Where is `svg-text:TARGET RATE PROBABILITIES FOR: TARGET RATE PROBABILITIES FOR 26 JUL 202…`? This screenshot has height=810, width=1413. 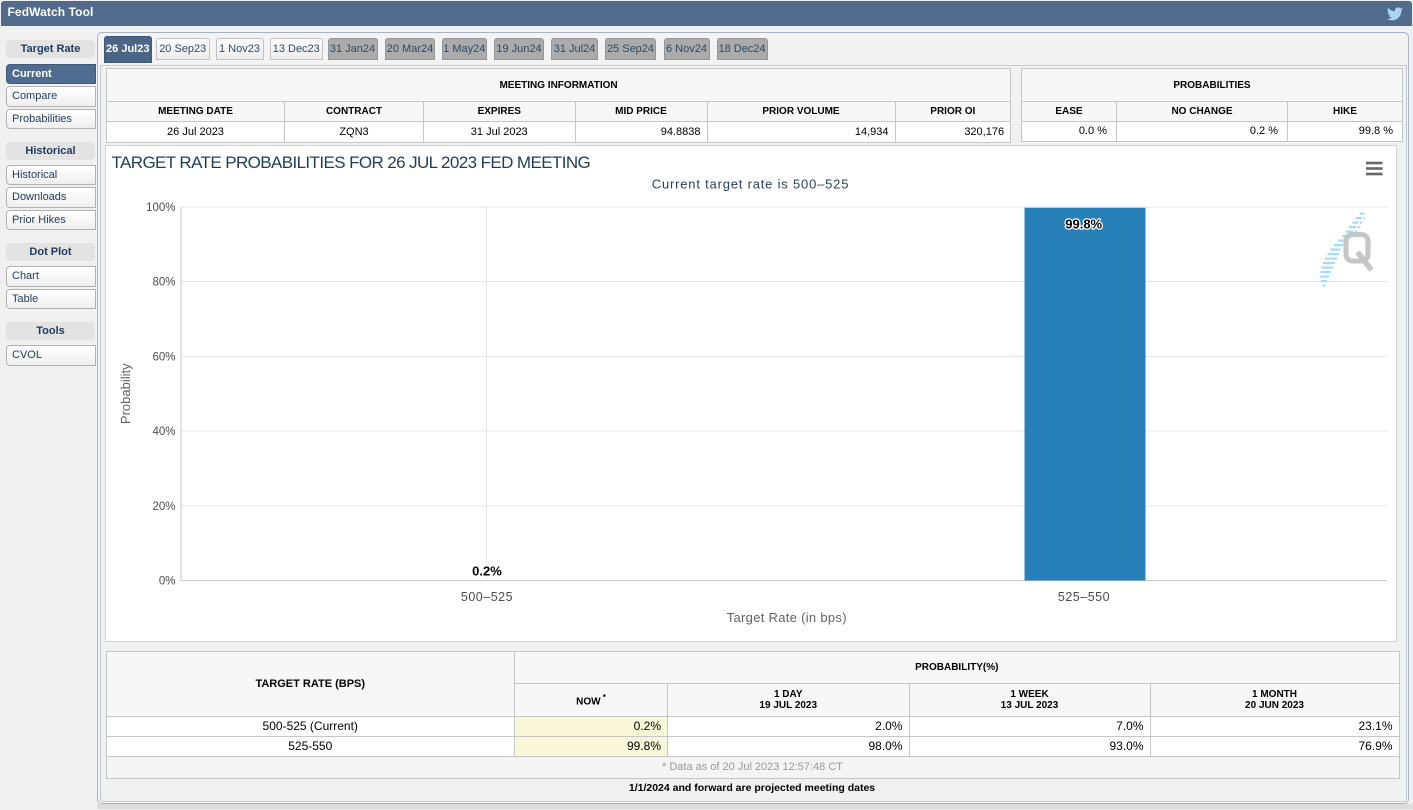
svg-text:TARGET RATE PROBABILITIES FOR: TARGET RATE PROBABILITIES FOR 26 JUL 202… is located at coordinates (351, 162).